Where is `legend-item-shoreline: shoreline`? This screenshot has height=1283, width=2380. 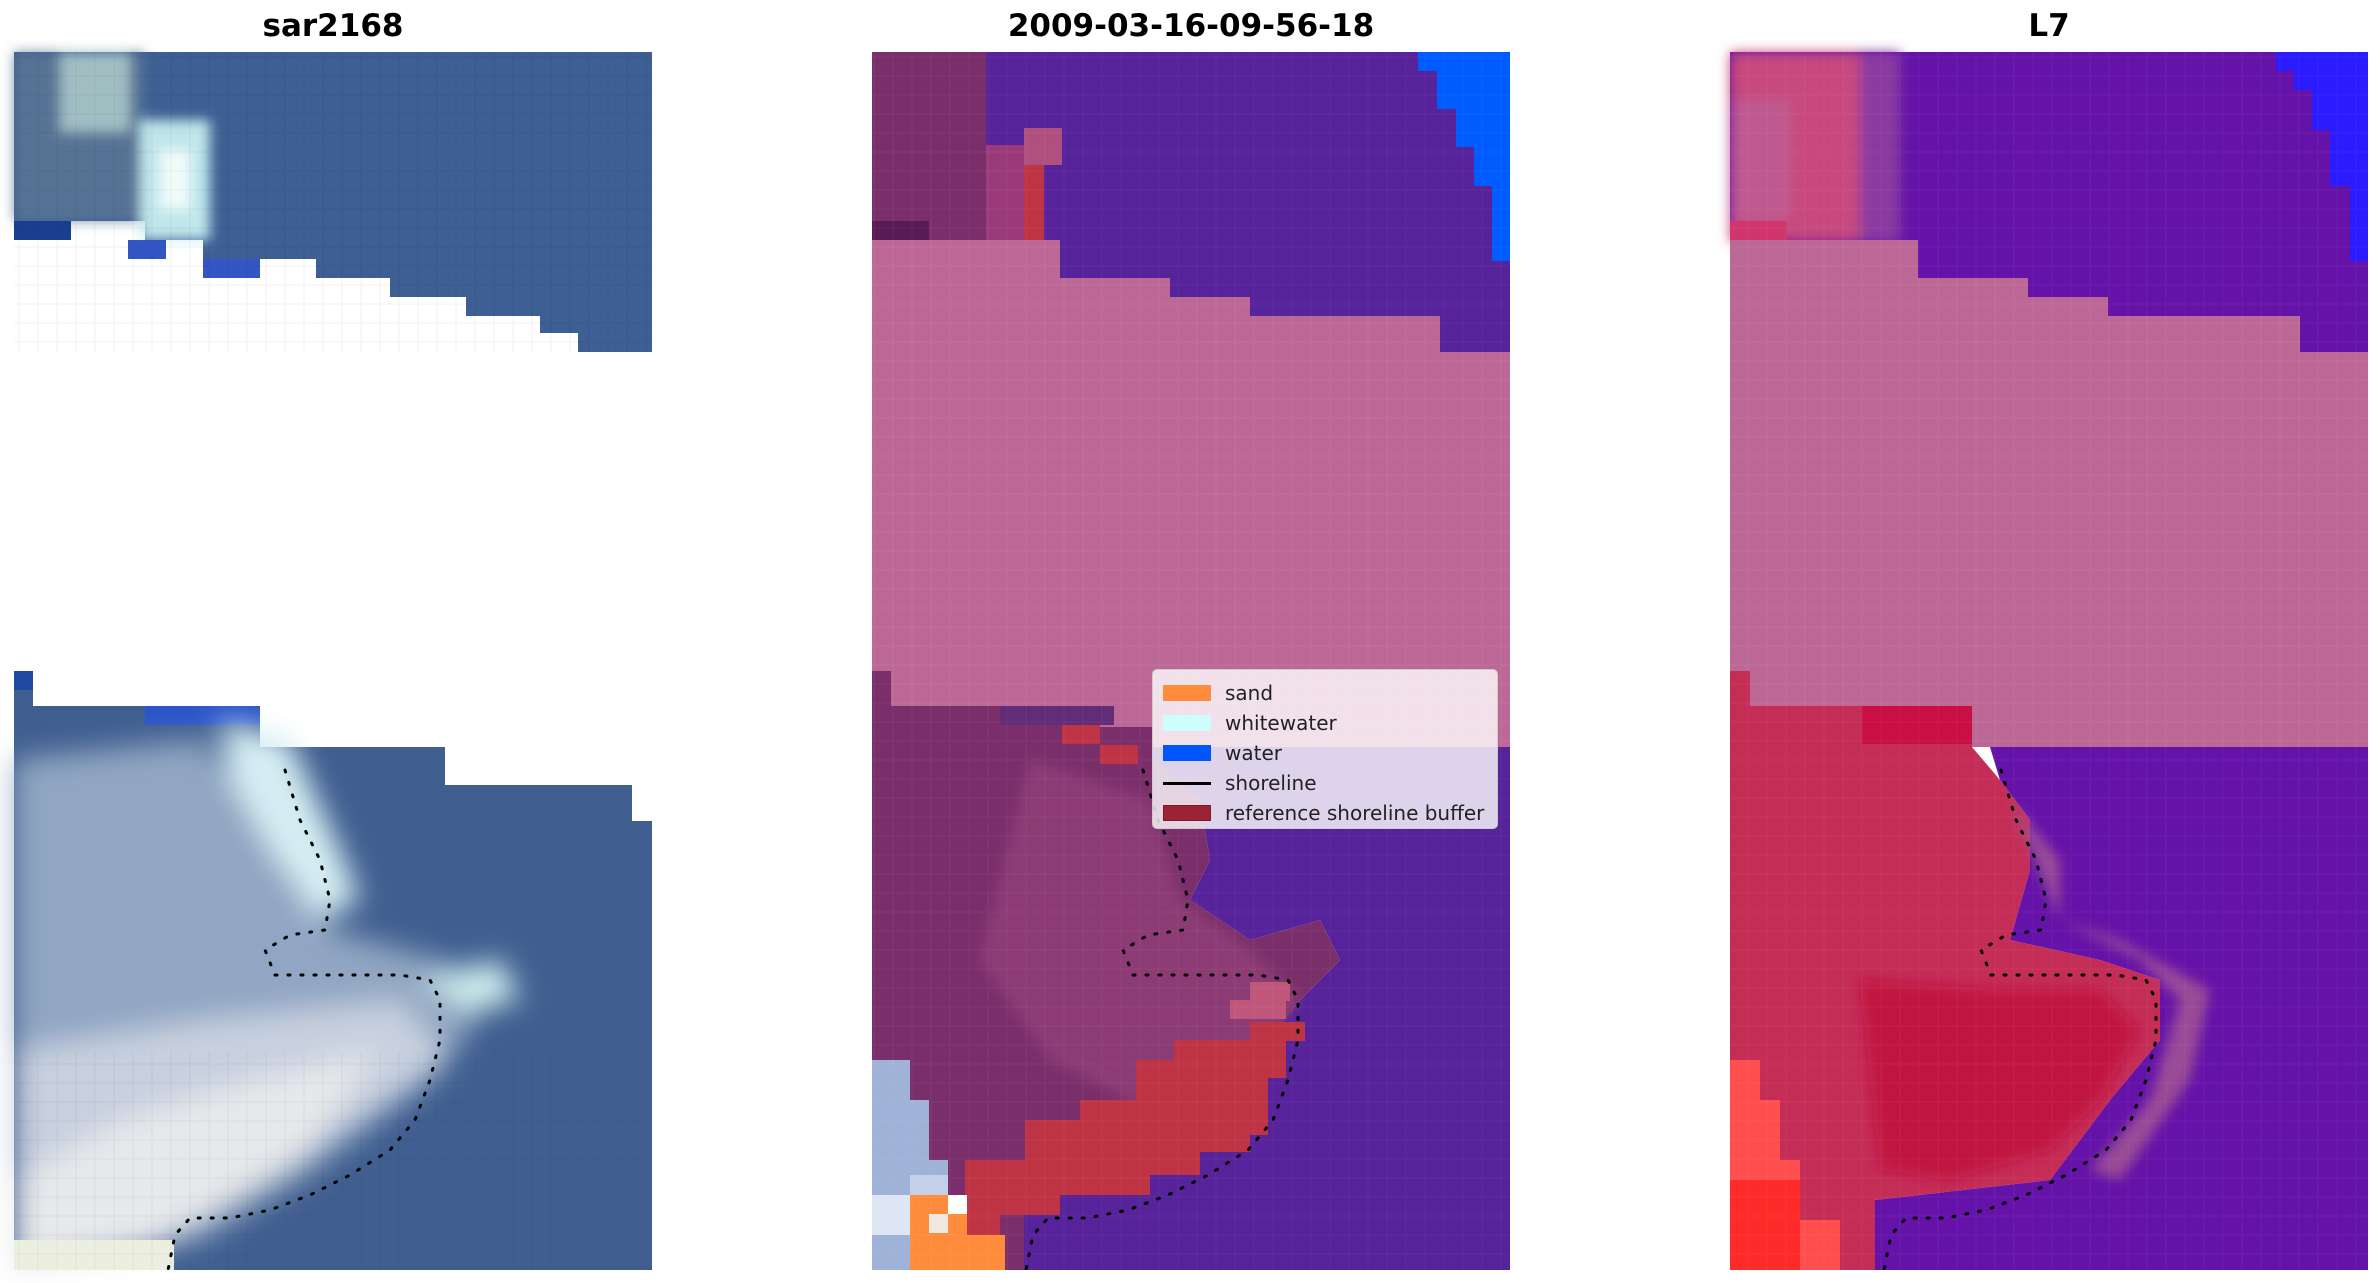 legend-item-shoreline: shoreline is located at coordinates (1325, 783).